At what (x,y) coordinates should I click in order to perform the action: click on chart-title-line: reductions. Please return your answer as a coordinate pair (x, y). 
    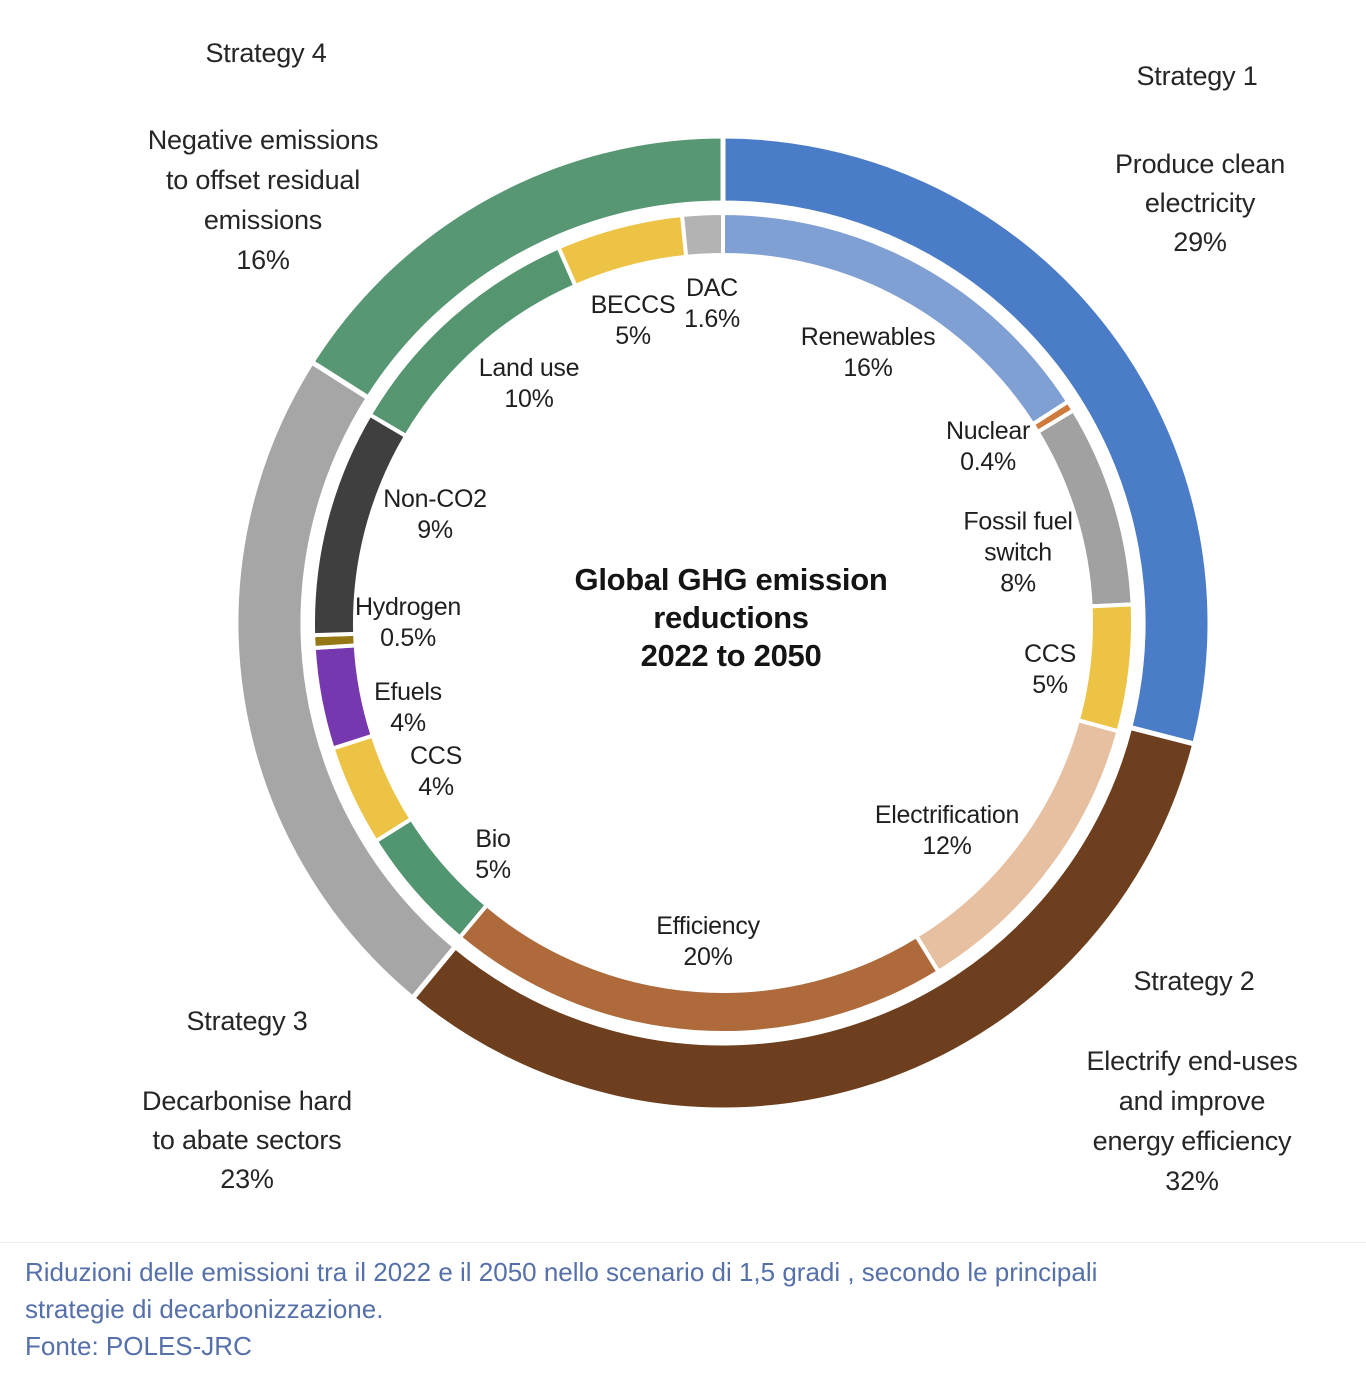
    Looking at the image, I should click on (731, 617).